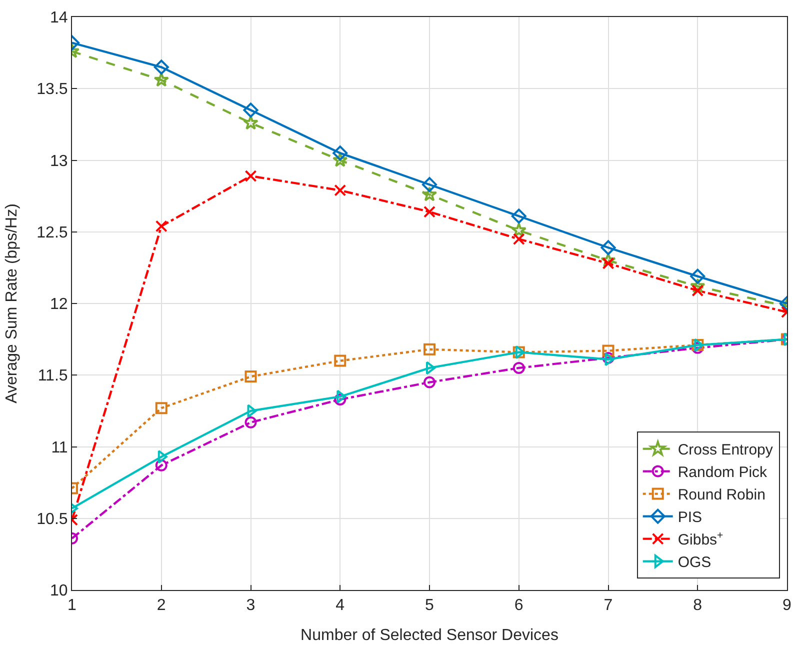 The height and width of the screenshot is (650, 802). I want to click on x-tick-label: 9, so click(787, 605).